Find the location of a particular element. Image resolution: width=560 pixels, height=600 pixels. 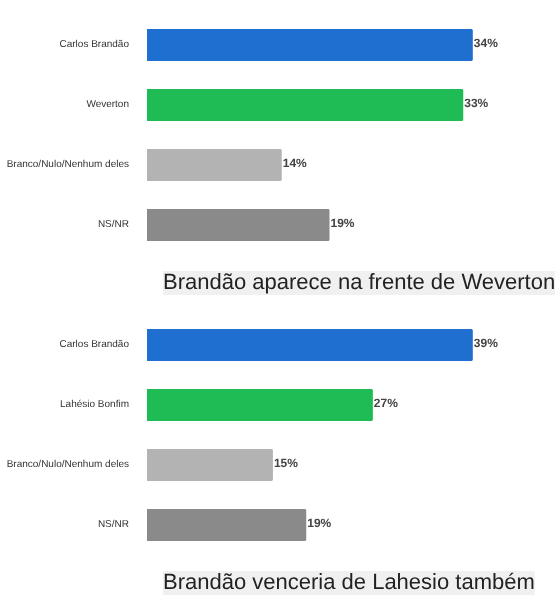

text: Brandão aparece na frente de Weverton is located at coordinates (359, 283).